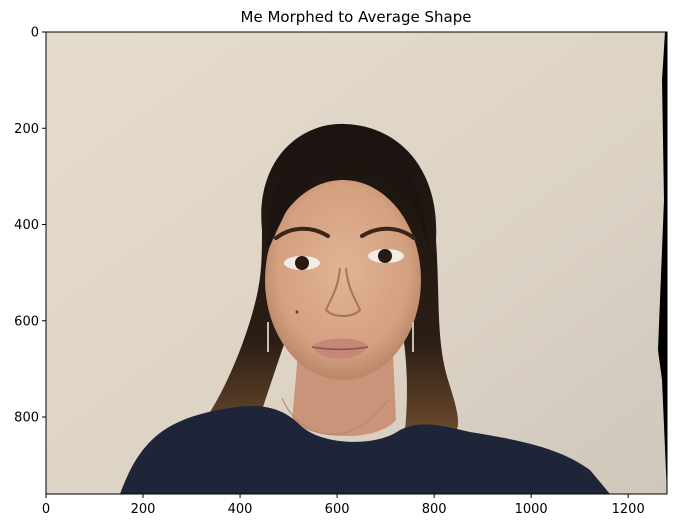 Image resolution: width=676 pixels, height=529 pixels. What do you see at coordinates (302, 233) in the screenshot?
I see `left-eyebrow` at bounding box center [302, 233].